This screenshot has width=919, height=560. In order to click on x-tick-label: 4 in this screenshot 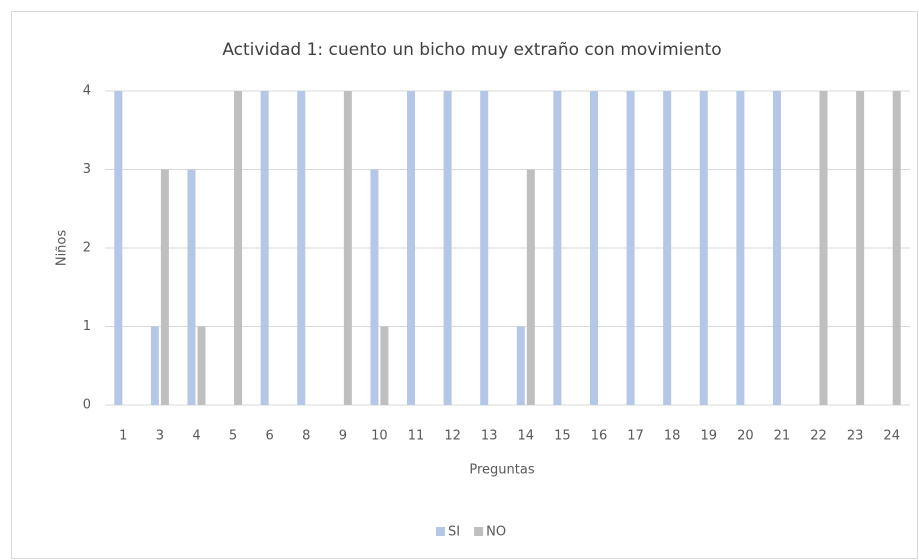, I will do `click(196, 436)`.